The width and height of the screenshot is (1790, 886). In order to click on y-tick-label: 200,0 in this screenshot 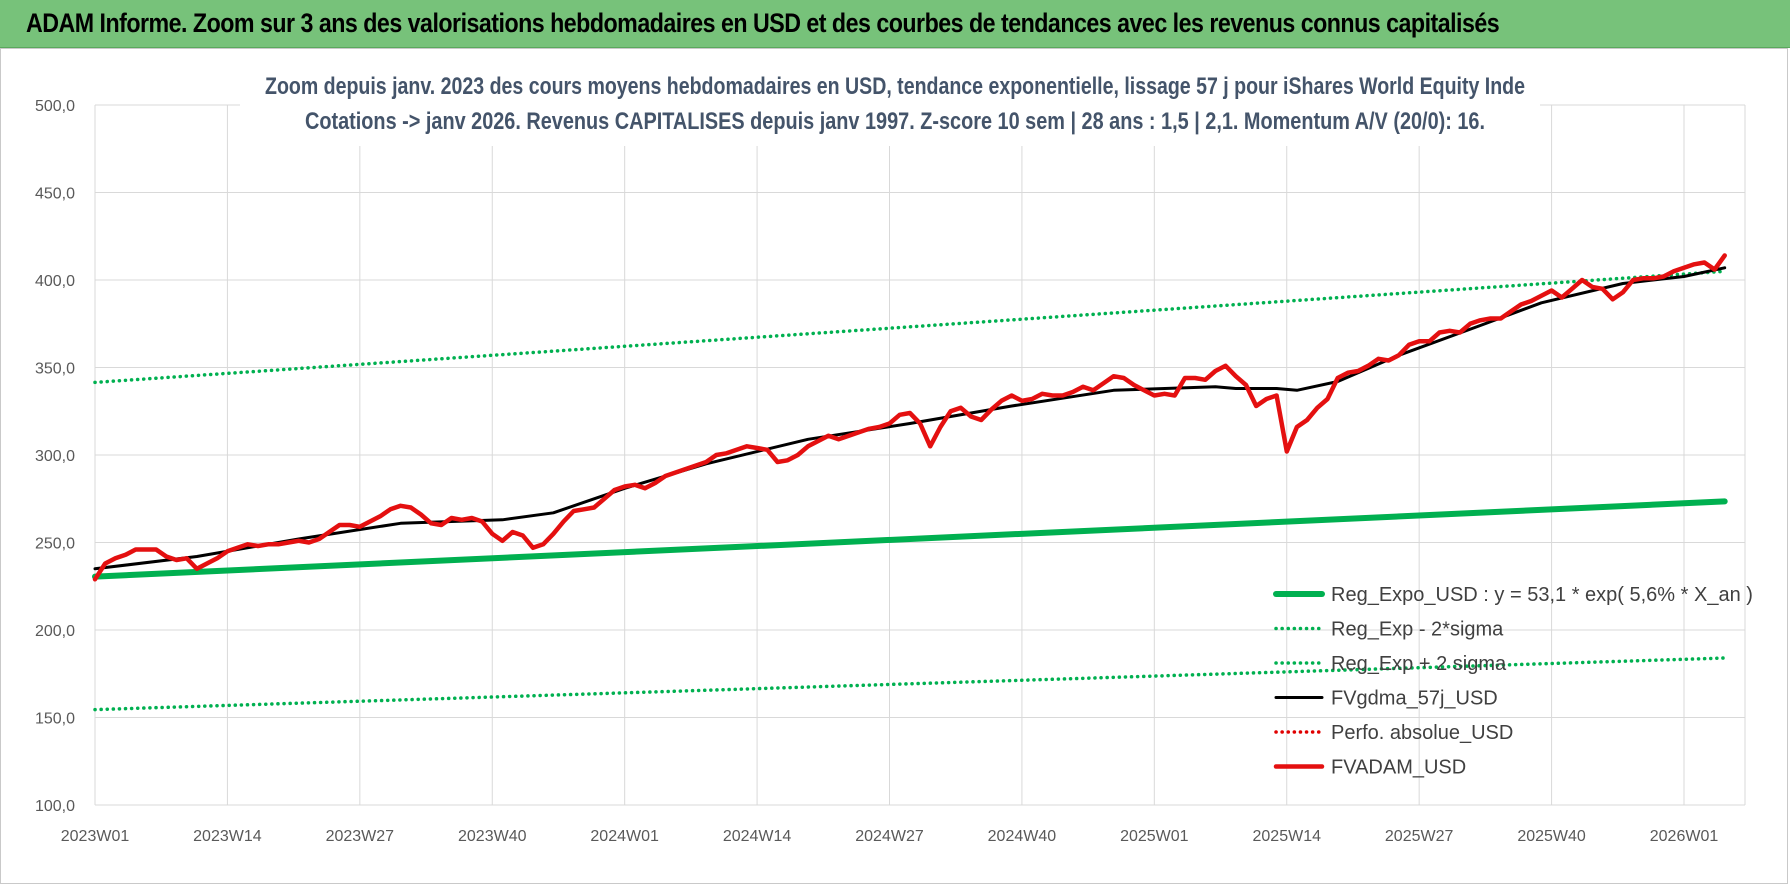, I will do `click(55, 631)`.